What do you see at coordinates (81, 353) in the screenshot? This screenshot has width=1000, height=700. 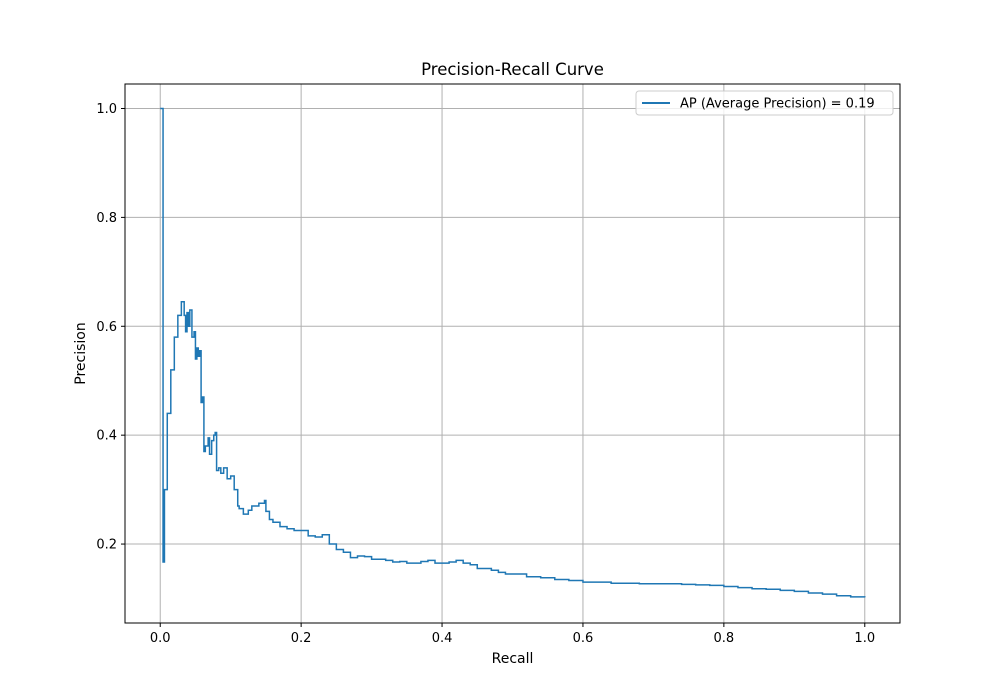 I see `y-axis-label: Precision` at bounding box center [81, 353].